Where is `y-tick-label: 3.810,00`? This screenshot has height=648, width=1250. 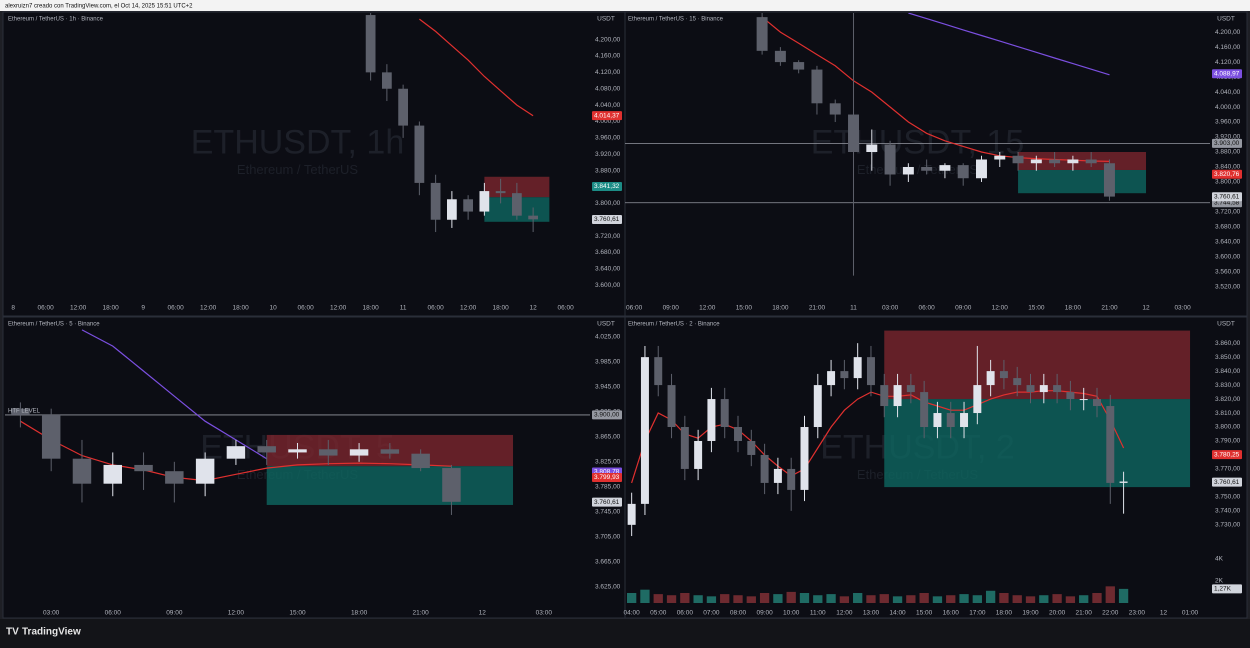
y-tick-label: 3.810,00 is located at coordinates (1228, 413).